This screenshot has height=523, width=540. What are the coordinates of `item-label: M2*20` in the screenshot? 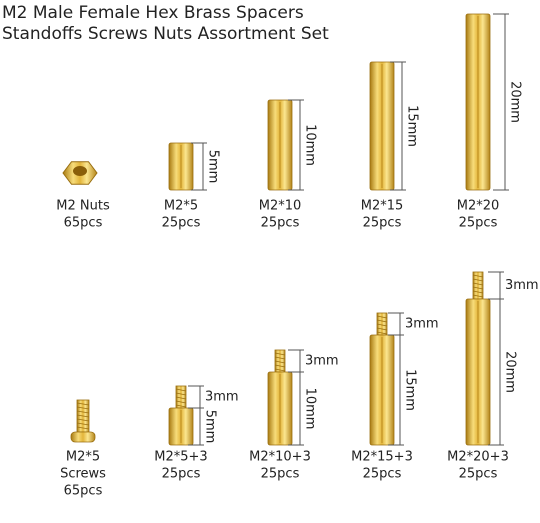 It's located at (478, 206).